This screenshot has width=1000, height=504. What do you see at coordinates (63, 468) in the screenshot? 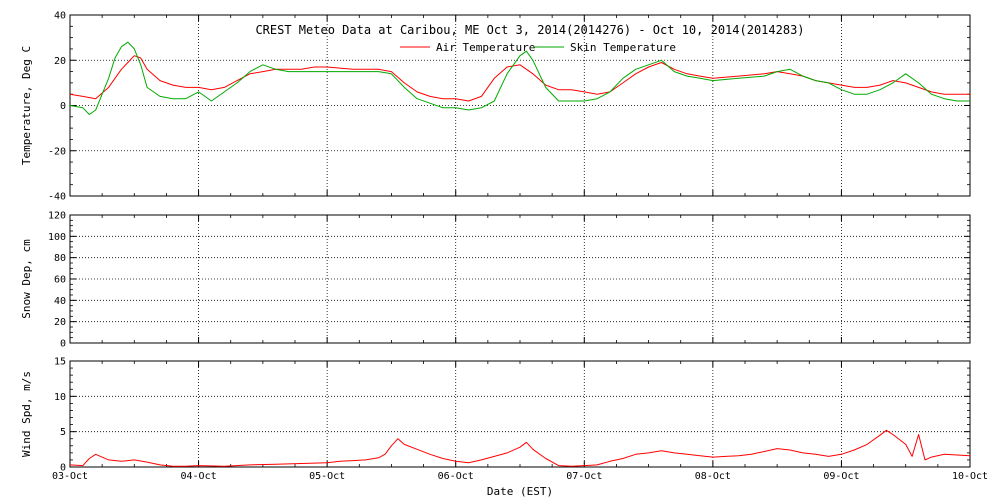
I see `panel-3-ytick-label: 0` at bounding box center [63, 468].